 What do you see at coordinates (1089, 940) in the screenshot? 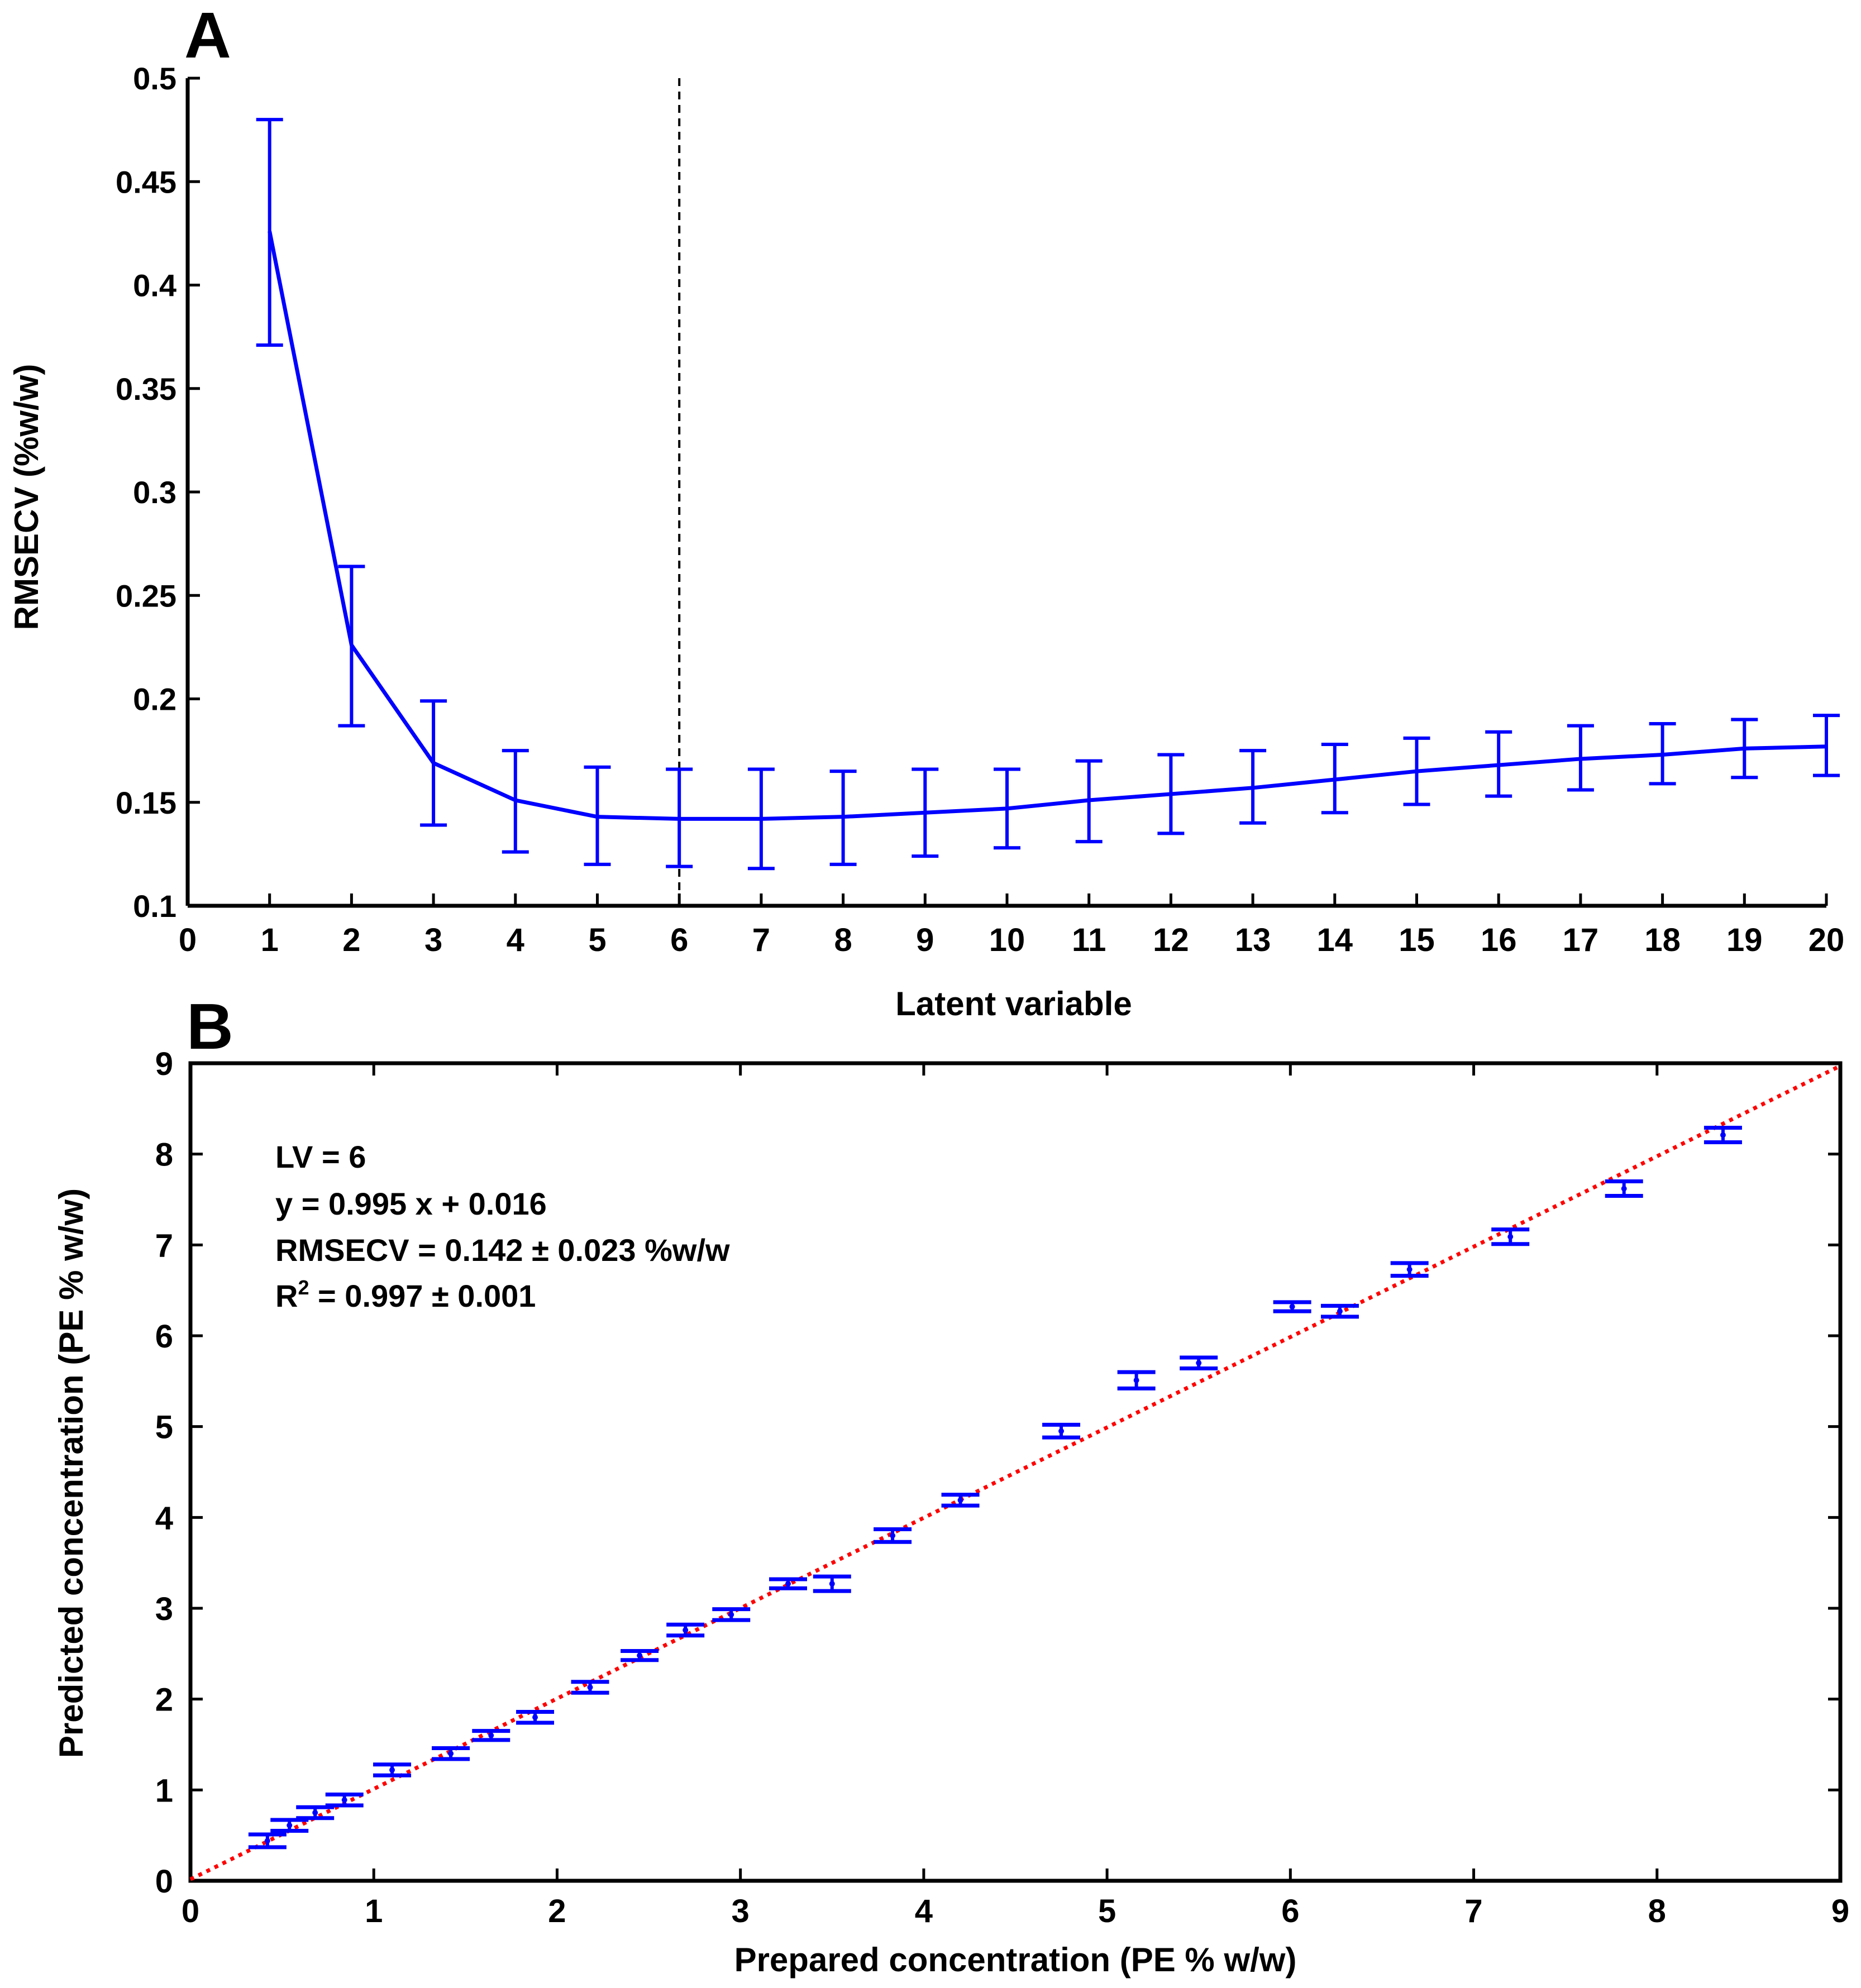
I see `x-tick-label-a: 11` at bounding box center [1089, 940].